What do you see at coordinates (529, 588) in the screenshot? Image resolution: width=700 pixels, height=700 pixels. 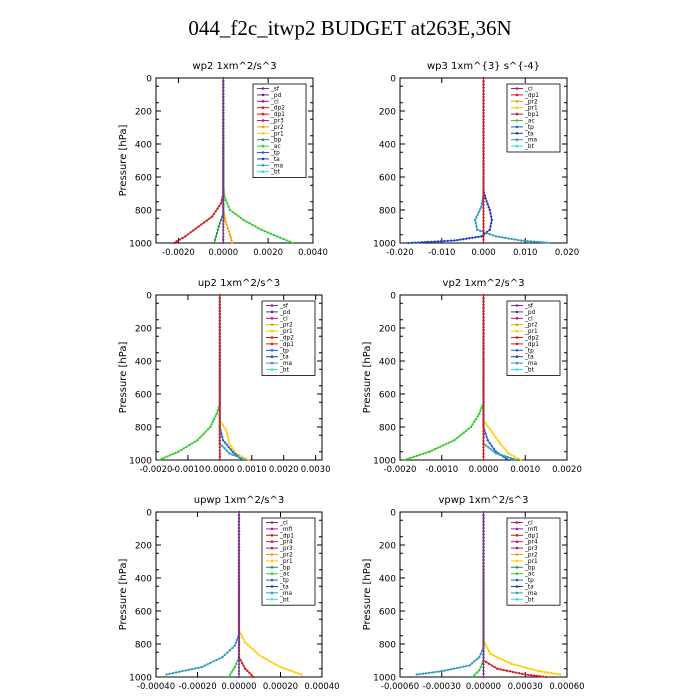 I see `legend-label: _ta` at bounding box center [529, 588].